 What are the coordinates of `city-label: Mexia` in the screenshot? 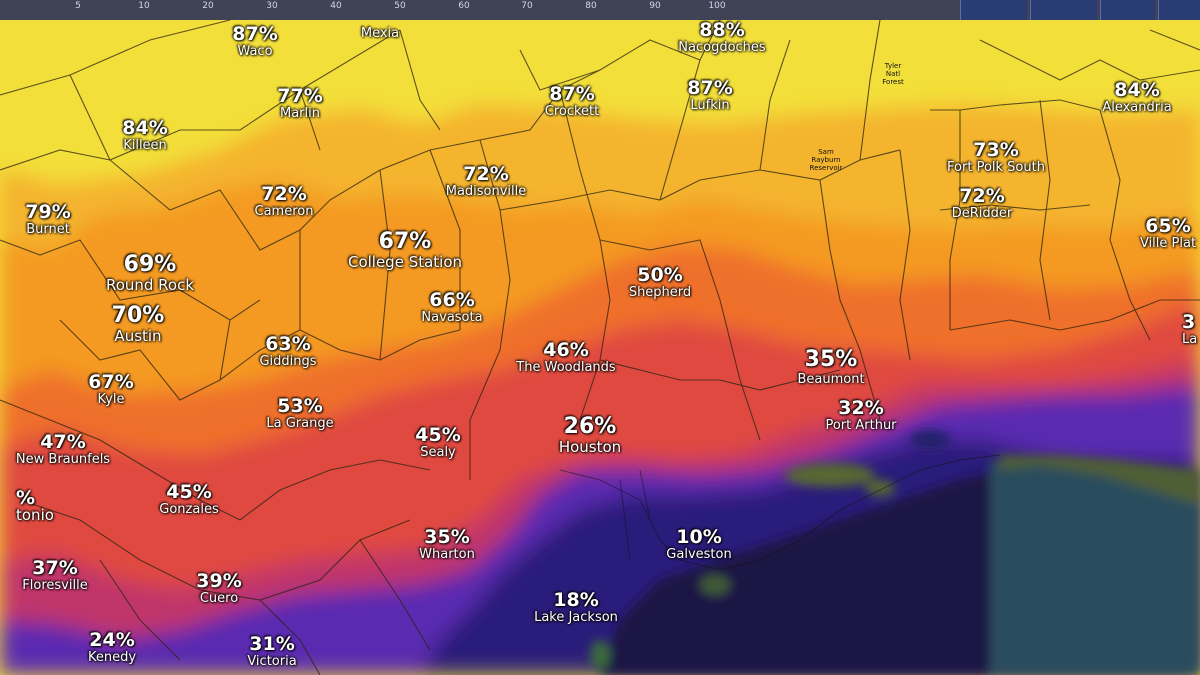 It's located at (380, 33).